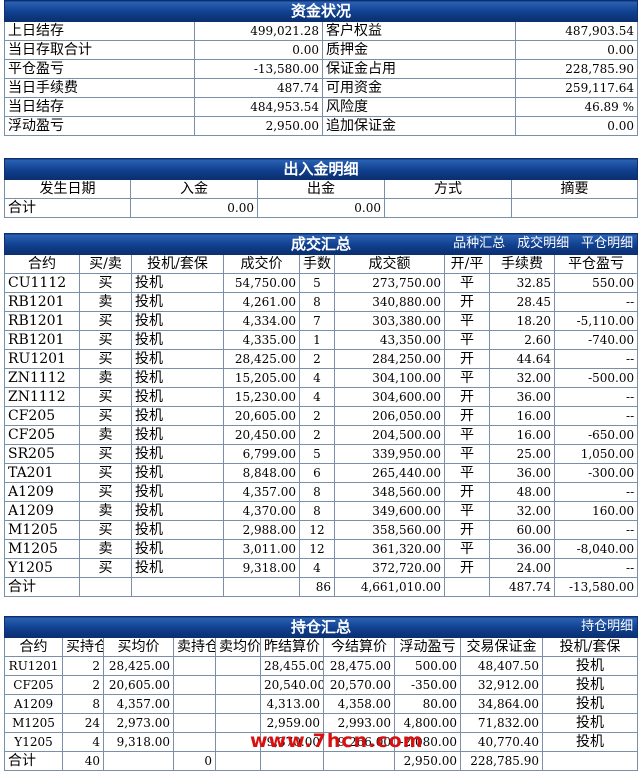 The height and width of the screenshot is (775, 641). Describe the element at coordinates (317, 340) in the screenshot. I see `trades-cell: 1` at that location.